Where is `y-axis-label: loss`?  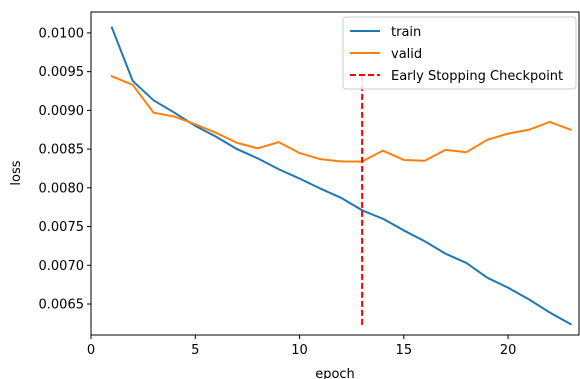 y-axis-label: loss is located at coordinates (16, 172).